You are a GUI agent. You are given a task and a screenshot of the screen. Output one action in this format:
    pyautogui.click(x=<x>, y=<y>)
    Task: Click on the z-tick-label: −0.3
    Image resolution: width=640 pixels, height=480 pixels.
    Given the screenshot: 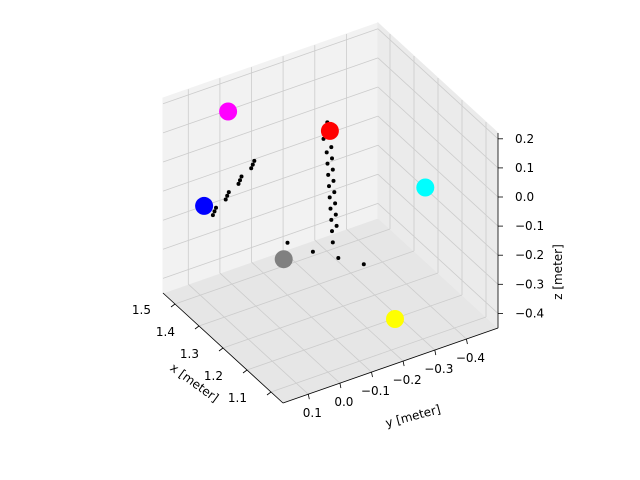 What is the action you would take?
    pyautogui.click(x=529, y=284)
    